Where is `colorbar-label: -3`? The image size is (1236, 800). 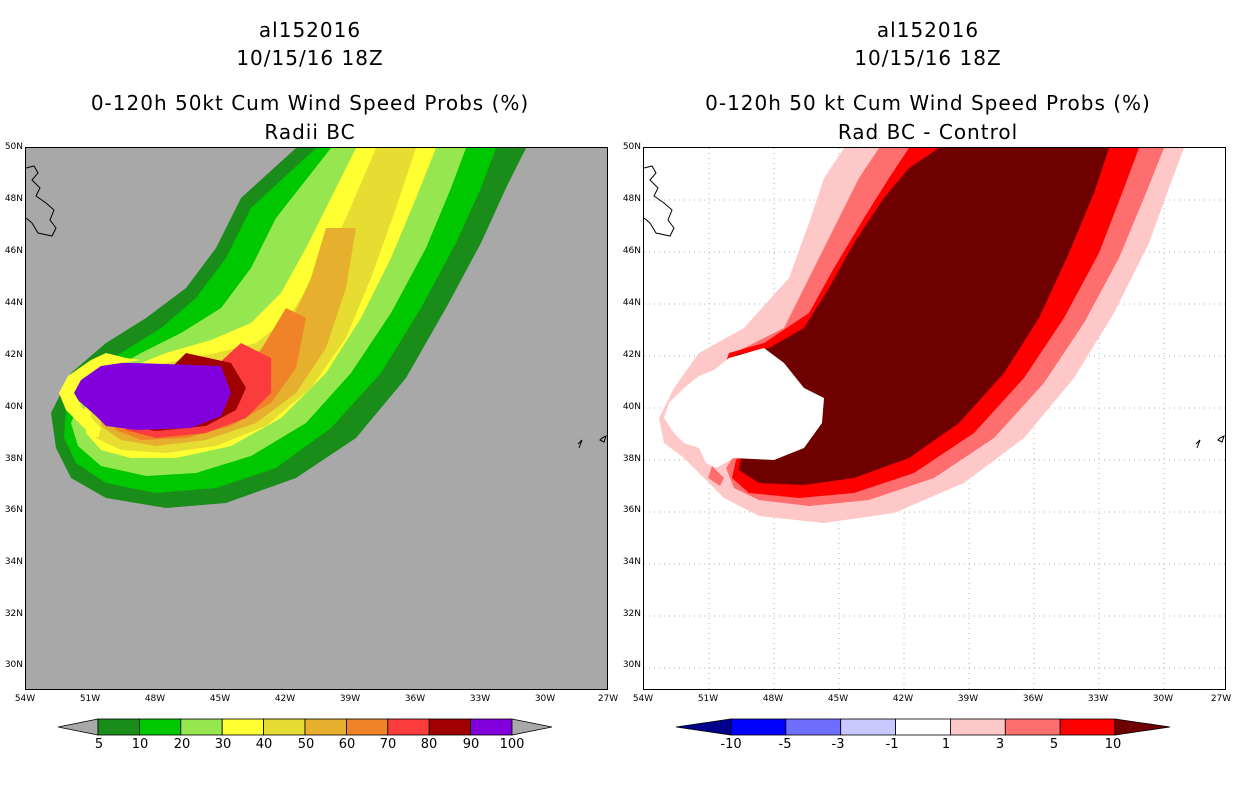
colorbar-label: -3 is located at coordinates (838, 744).